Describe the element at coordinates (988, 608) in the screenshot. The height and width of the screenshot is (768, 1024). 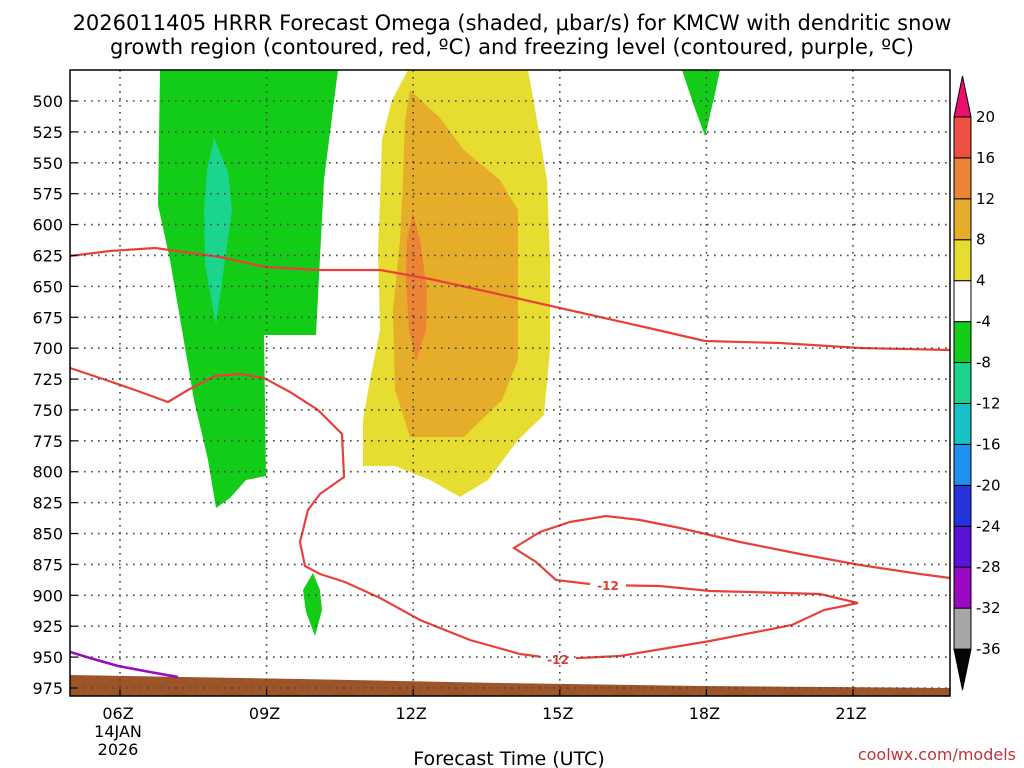
I see `colorbar-label-1: -32` at that location.